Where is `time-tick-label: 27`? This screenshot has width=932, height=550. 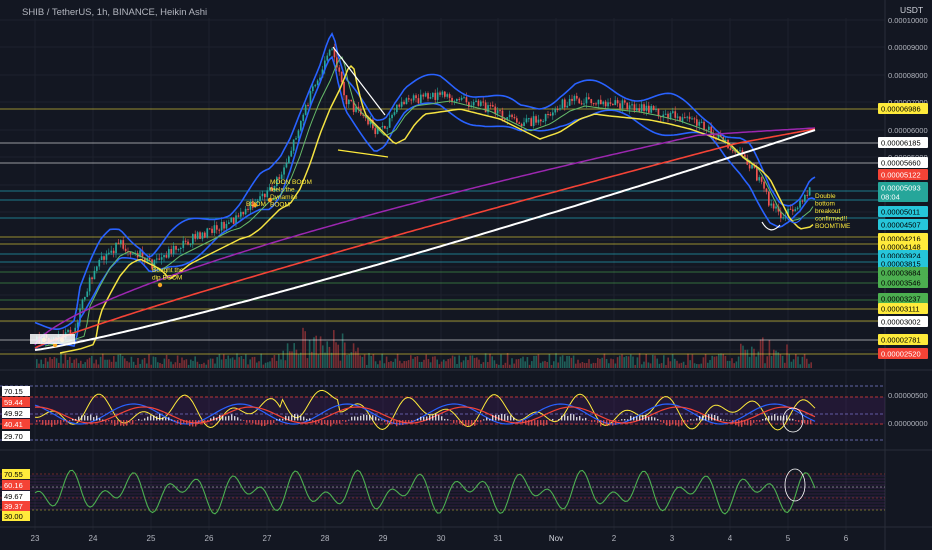
time-tick-label: 27 is located at coordinates (267, 538).